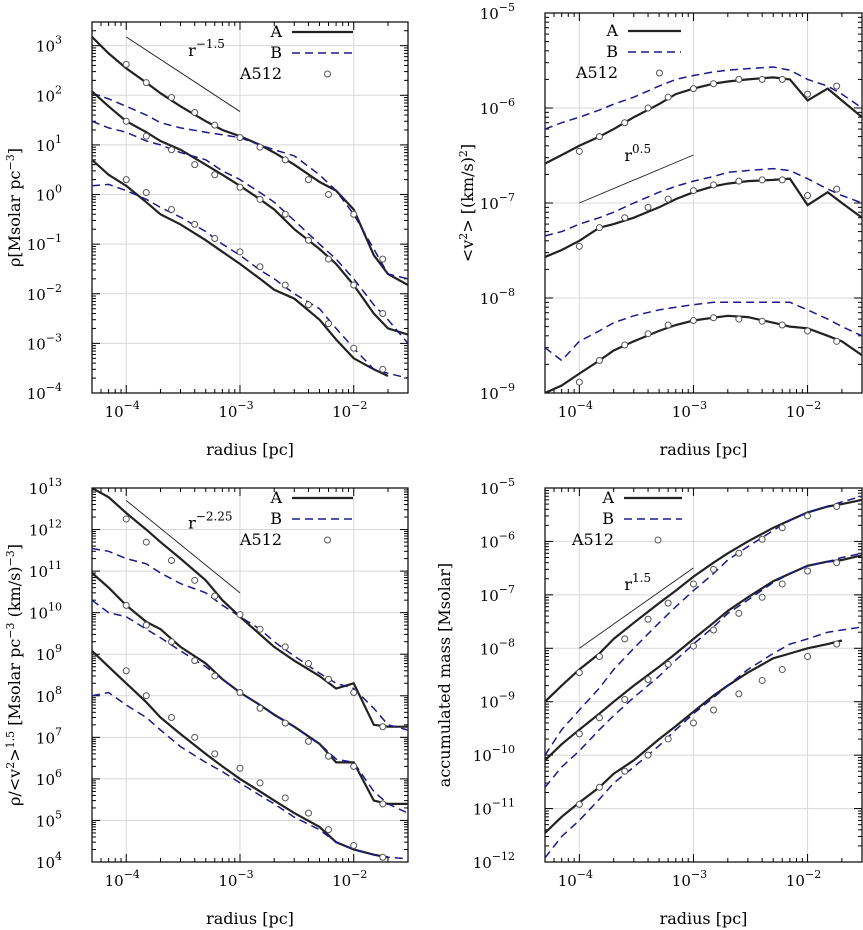  Describe the element at coordinates (49, 736) in the screenshot. I see `y-tick-label: 10⁷` at that location.